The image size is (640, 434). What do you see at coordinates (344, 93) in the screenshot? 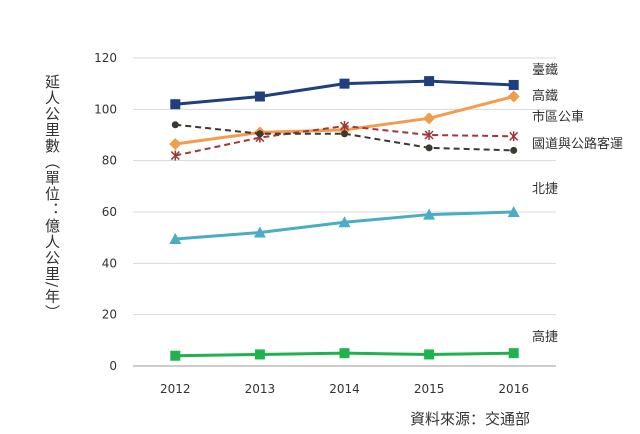
I see `series-臺鐵` at bounding box center [344, 93].